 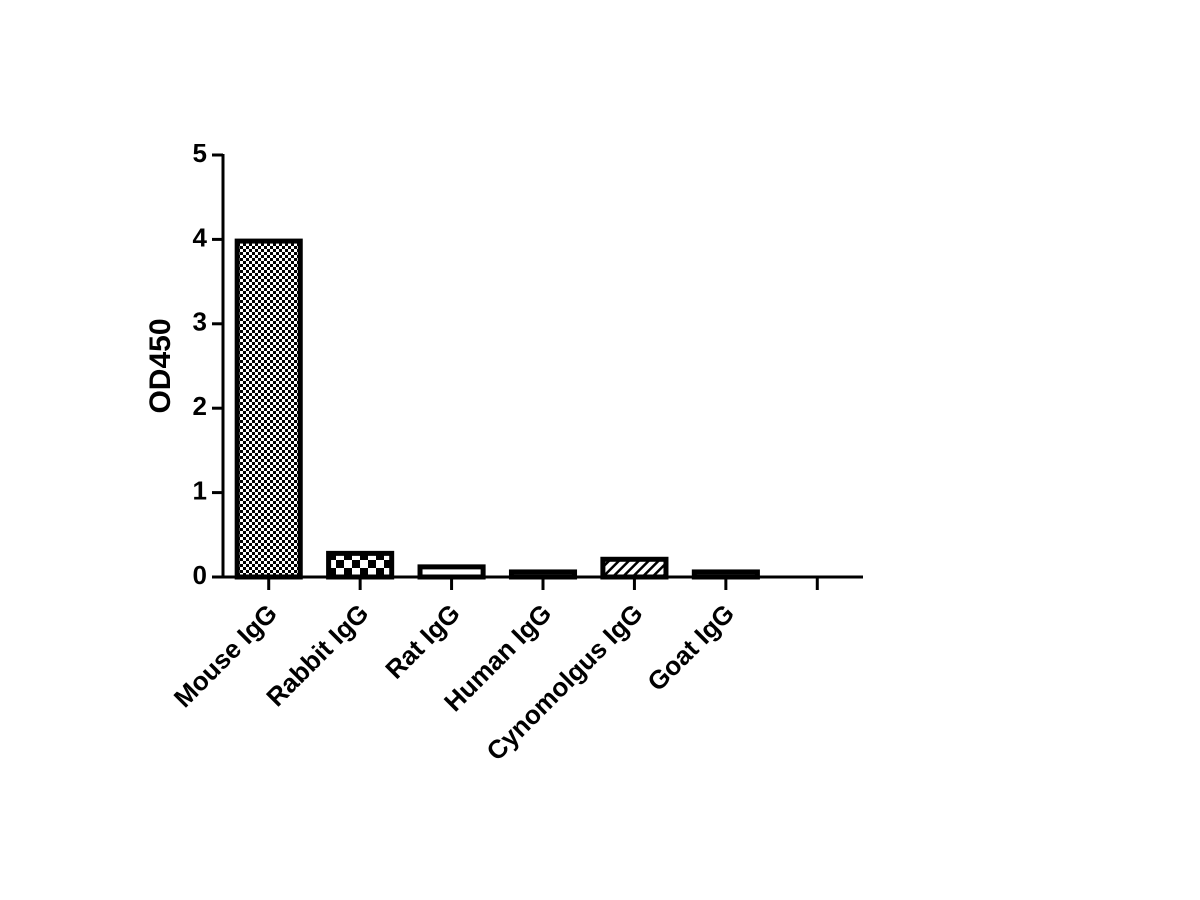 What do you see at coordinates (160, 365) in the screenshot?
I see `y-axis-label: OD450` at bounding box center [160, 365].